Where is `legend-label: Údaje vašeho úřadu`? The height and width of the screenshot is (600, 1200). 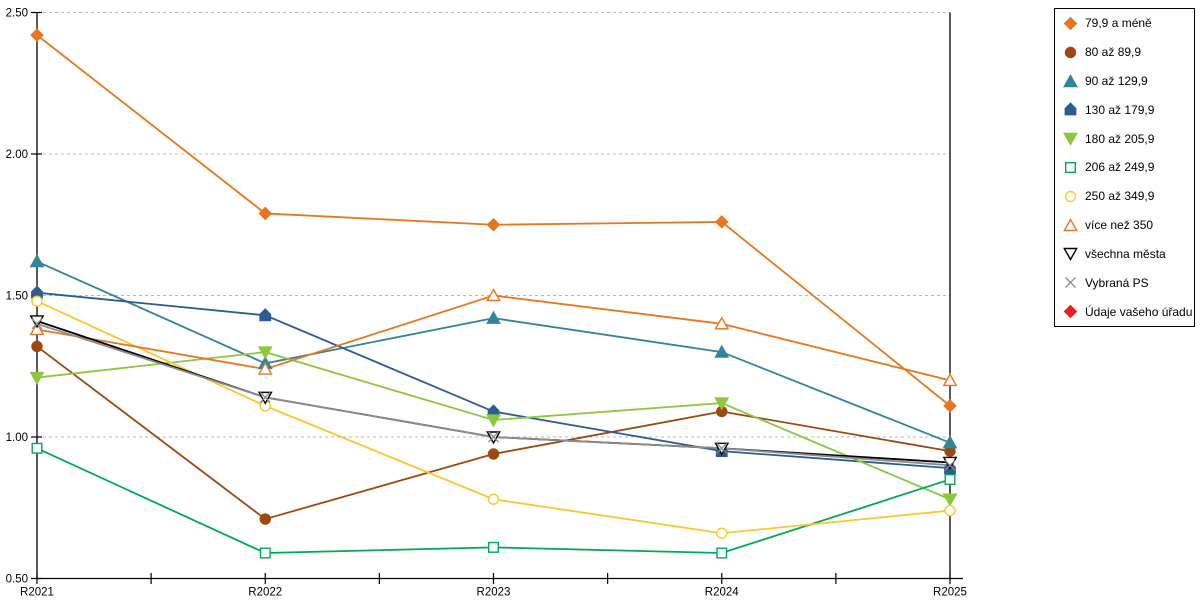 legend-label: Údaje vašeho úřadu is located at coordinates (1139, 311).